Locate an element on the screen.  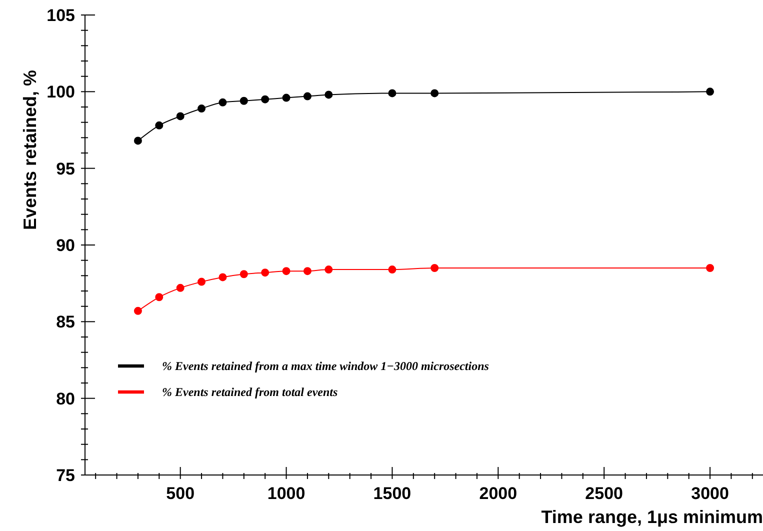
y-tick-label: 90 is located at coordinates (65, 245).